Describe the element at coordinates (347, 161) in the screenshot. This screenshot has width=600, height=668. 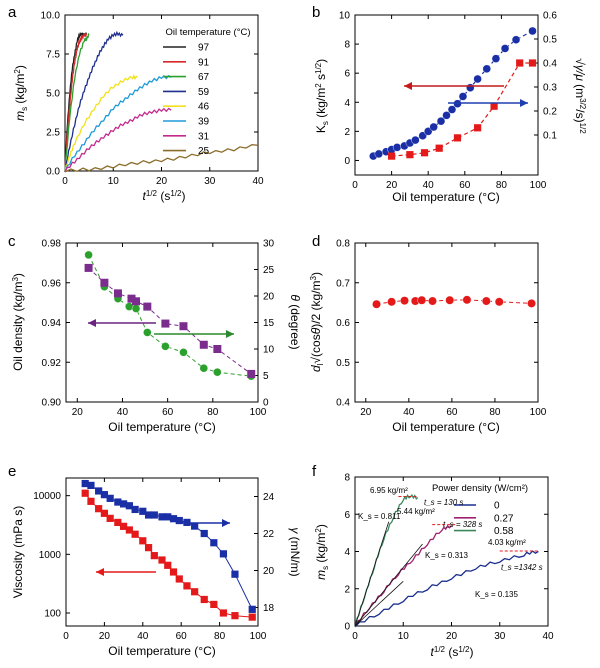
I see `y-tick-label: 0` at that location.